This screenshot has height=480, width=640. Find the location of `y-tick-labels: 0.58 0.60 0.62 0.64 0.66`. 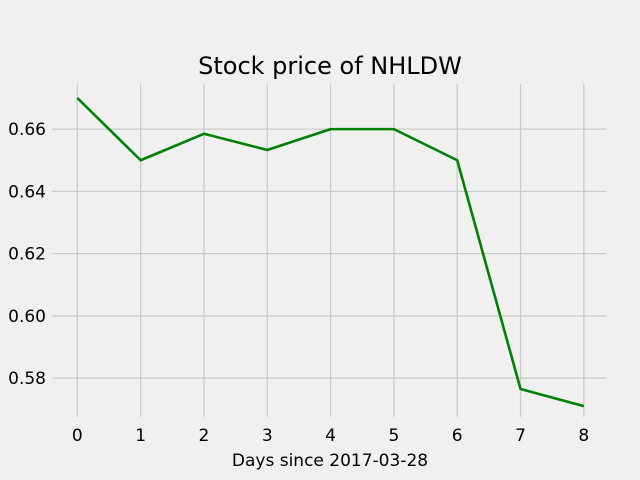

y-tick-labels: 0.58 0.60 0.62 0.64 0.66 is located at coordinates (27, 254).